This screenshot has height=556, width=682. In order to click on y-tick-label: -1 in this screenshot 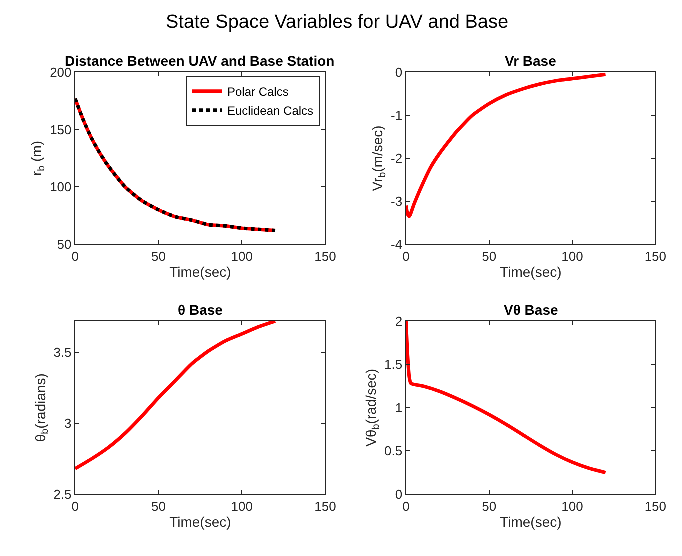, I will do `click(397, 116)`.